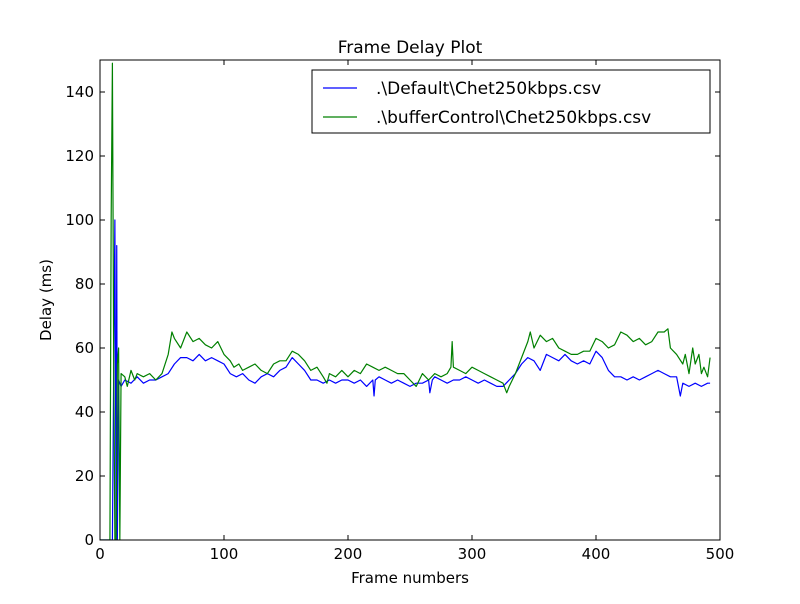 The image size is (800, 604). What do you see at coordinates (79, 220) in the screenshot?
I see `y-tick-label: 100` at bounding box center [79, 220].